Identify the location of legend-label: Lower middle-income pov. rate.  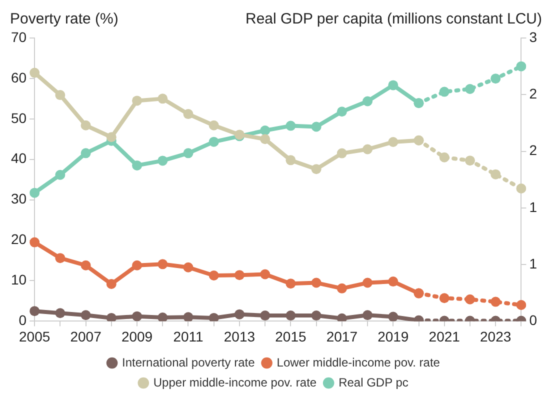
(358, 362).